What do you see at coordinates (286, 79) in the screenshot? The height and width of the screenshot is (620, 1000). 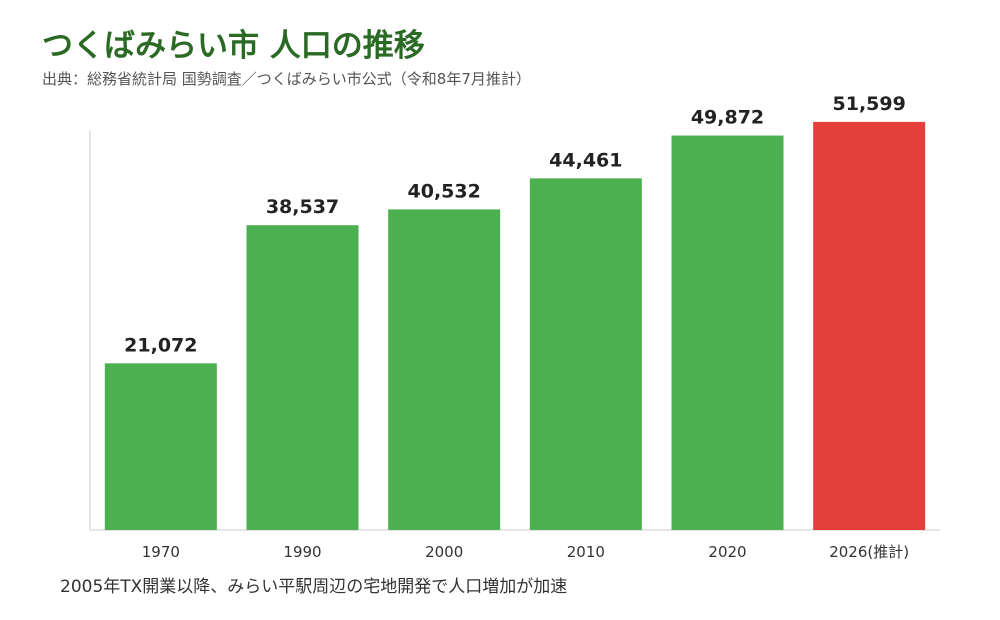 I see `chart-source-note: 出典：総務省統計局 国勢調査／つくばみらい市公式（令和8年7月推計）` at bounding box center [286, 79].